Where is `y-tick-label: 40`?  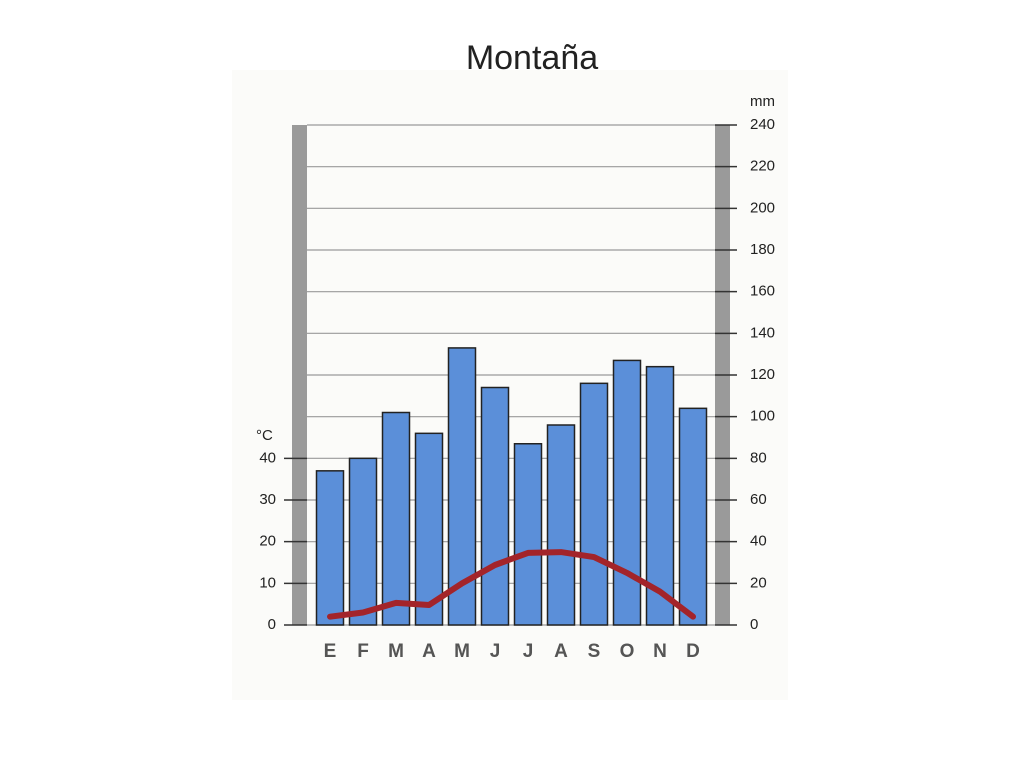
y-tick-label: 40 is located at coordinates (267, 457).